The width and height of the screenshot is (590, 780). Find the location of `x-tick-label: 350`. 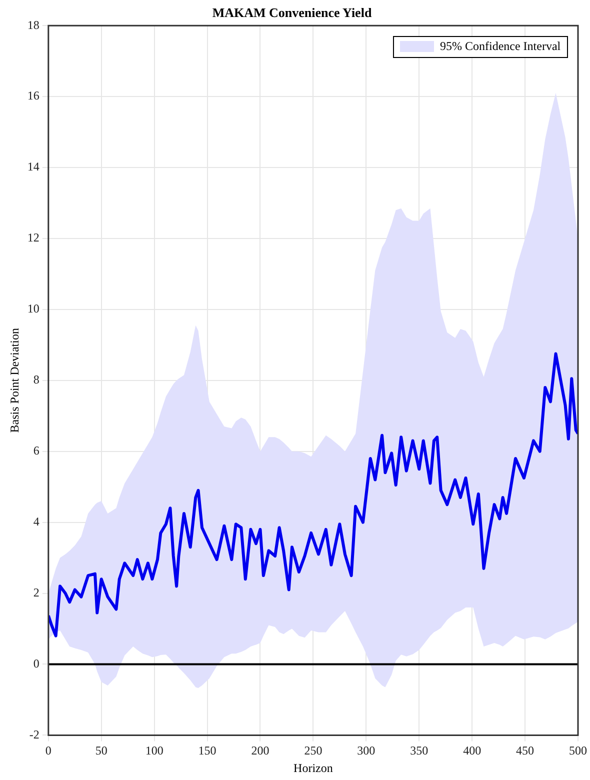

x-tick-label: 350 is located at coordinates (419, 751).